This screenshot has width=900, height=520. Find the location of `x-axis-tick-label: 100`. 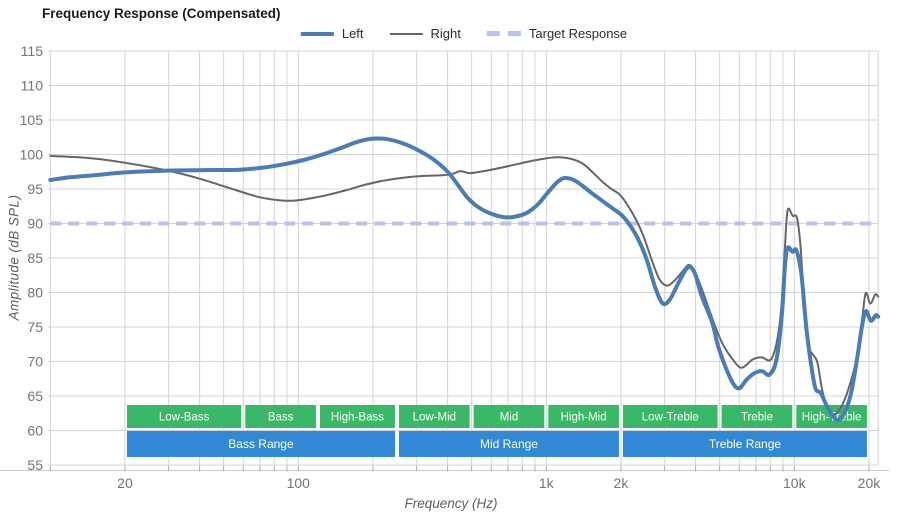

x-axis-tick-label: 100 is located at coordinates (299, 483).